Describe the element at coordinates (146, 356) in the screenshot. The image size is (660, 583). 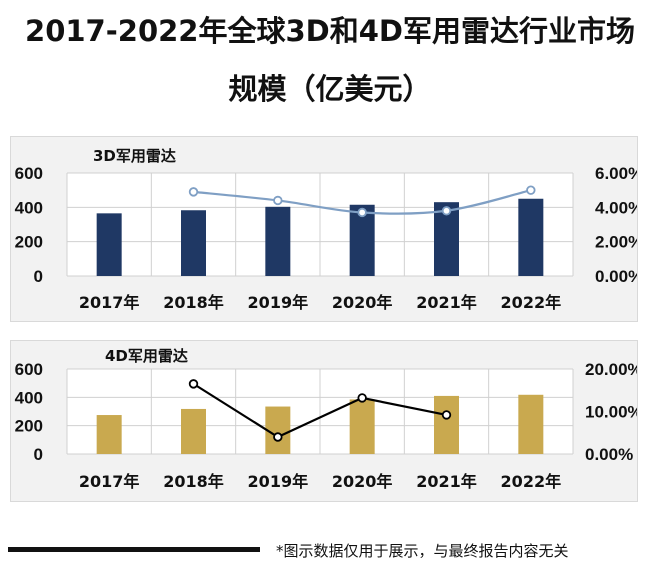
I see `chart-subtitle: 4D军用雷达` at that location.